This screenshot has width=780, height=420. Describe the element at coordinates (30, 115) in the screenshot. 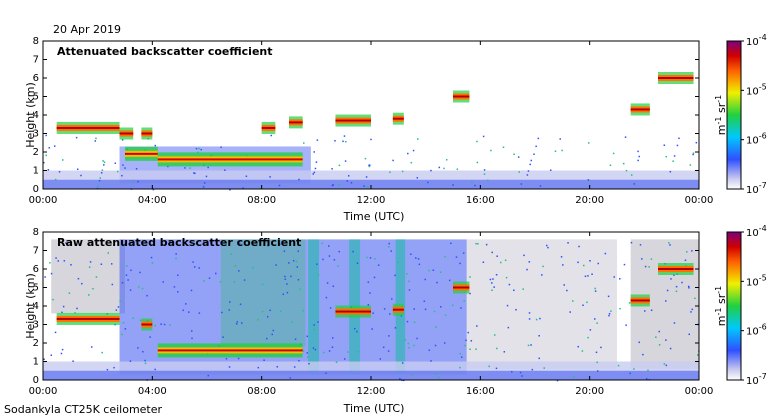

I see `y-axis-label: Height (km)` at that location.